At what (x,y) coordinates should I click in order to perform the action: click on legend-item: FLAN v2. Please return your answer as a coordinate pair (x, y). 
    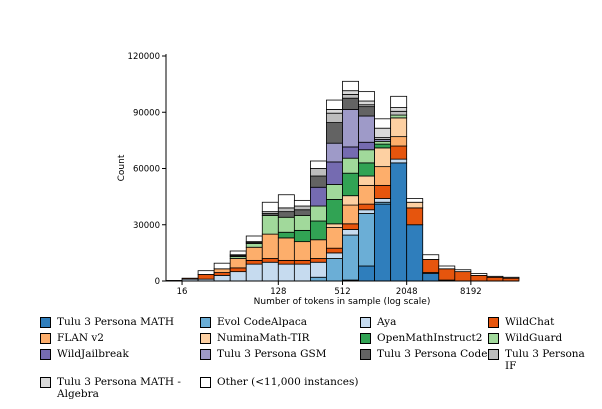
    Looking at the image, I should click on (120, 338).